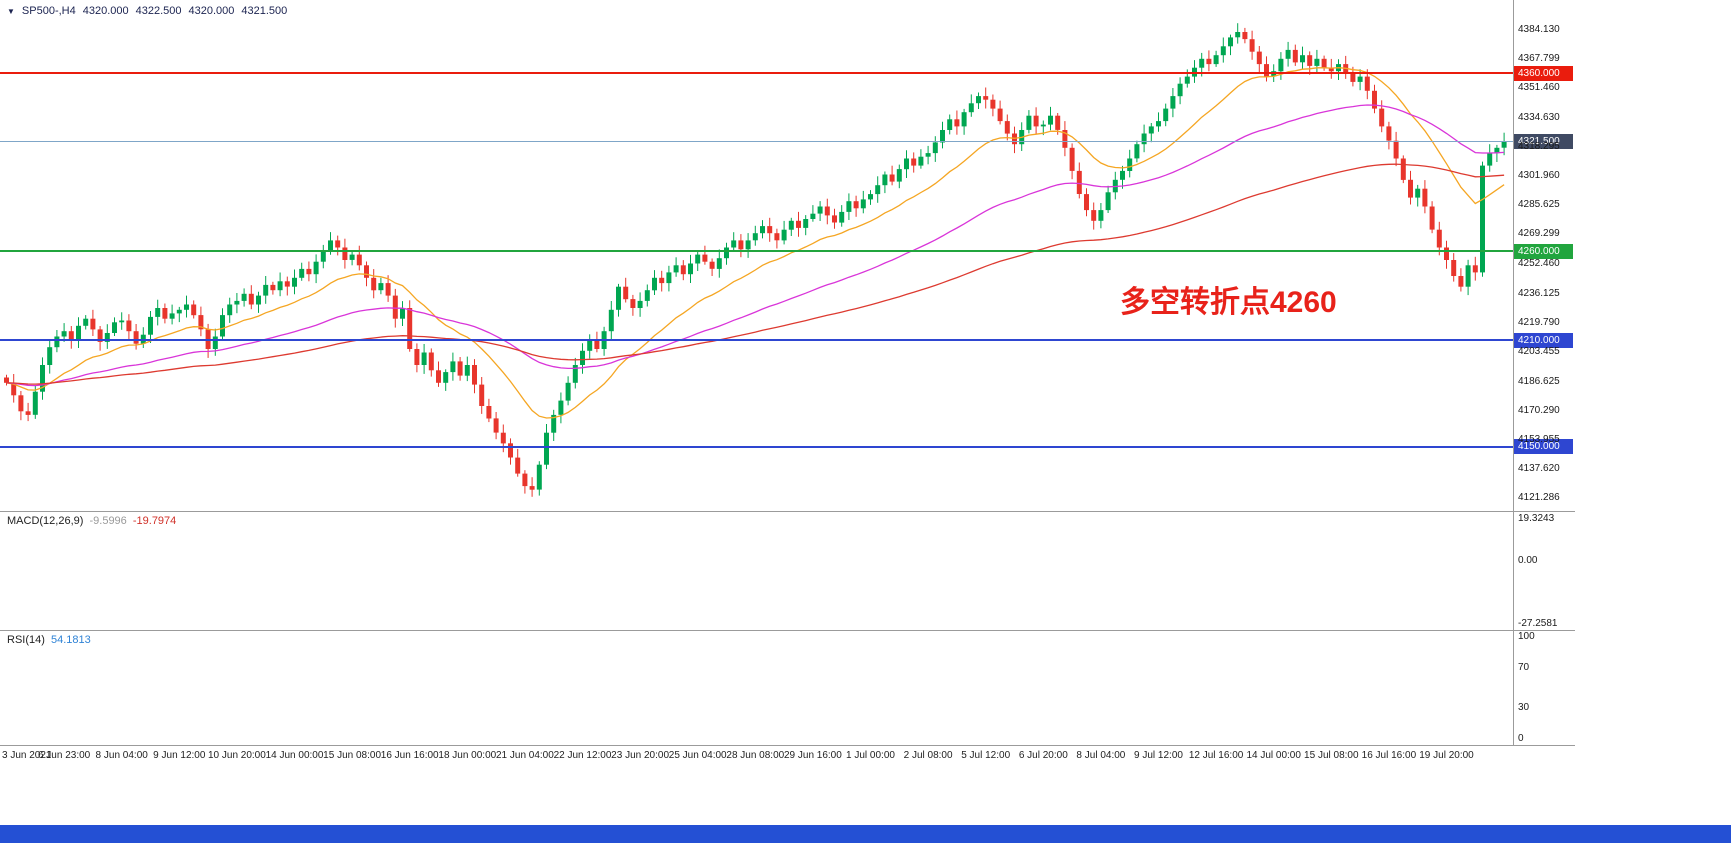 The width and height of the screenshot is (1731, 843). I want to click on hline-4260.000, so click(756, 251).